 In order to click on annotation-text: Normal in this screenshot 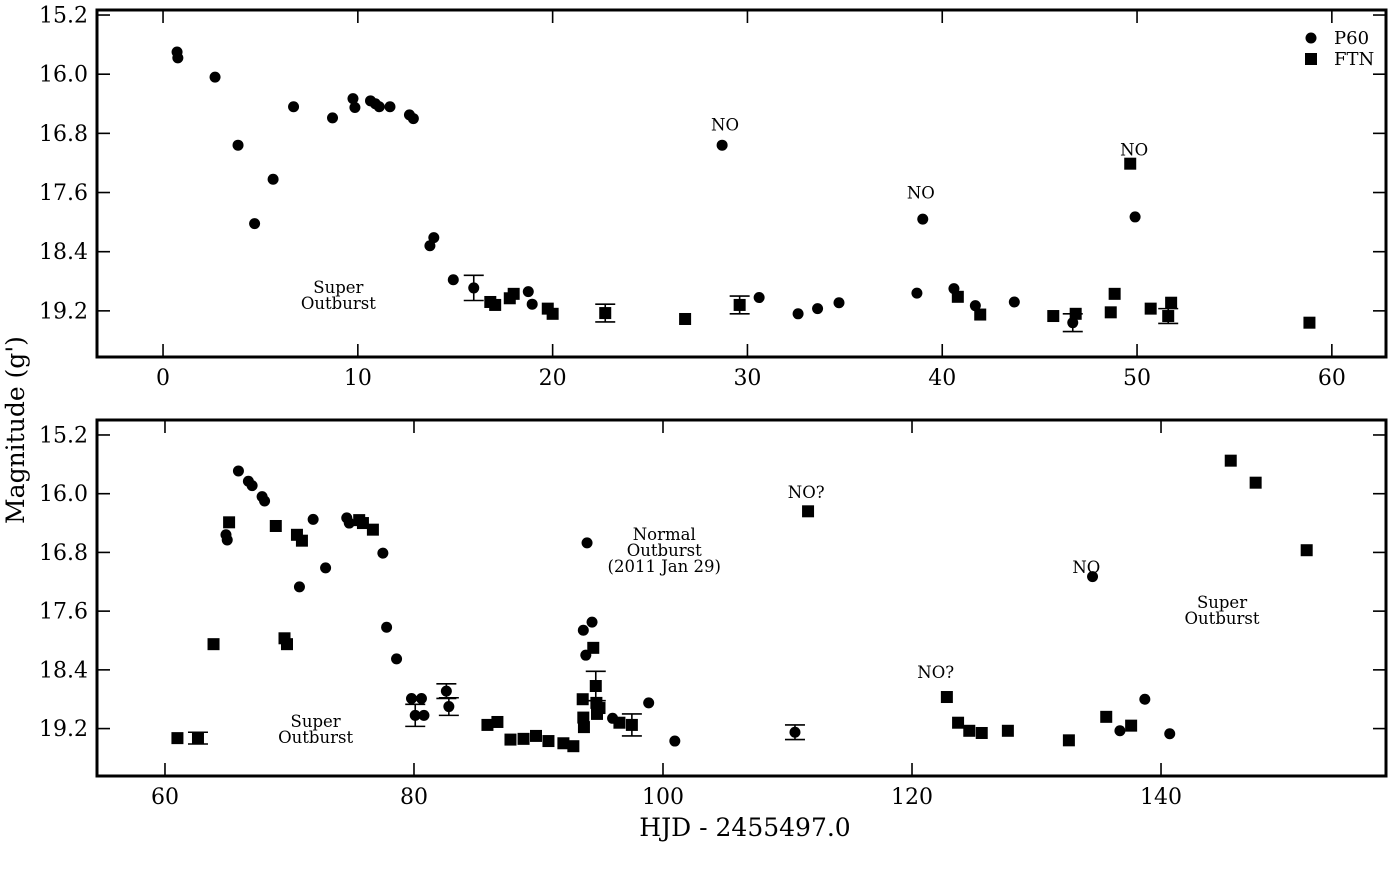, I will do `click(664, 534)`.